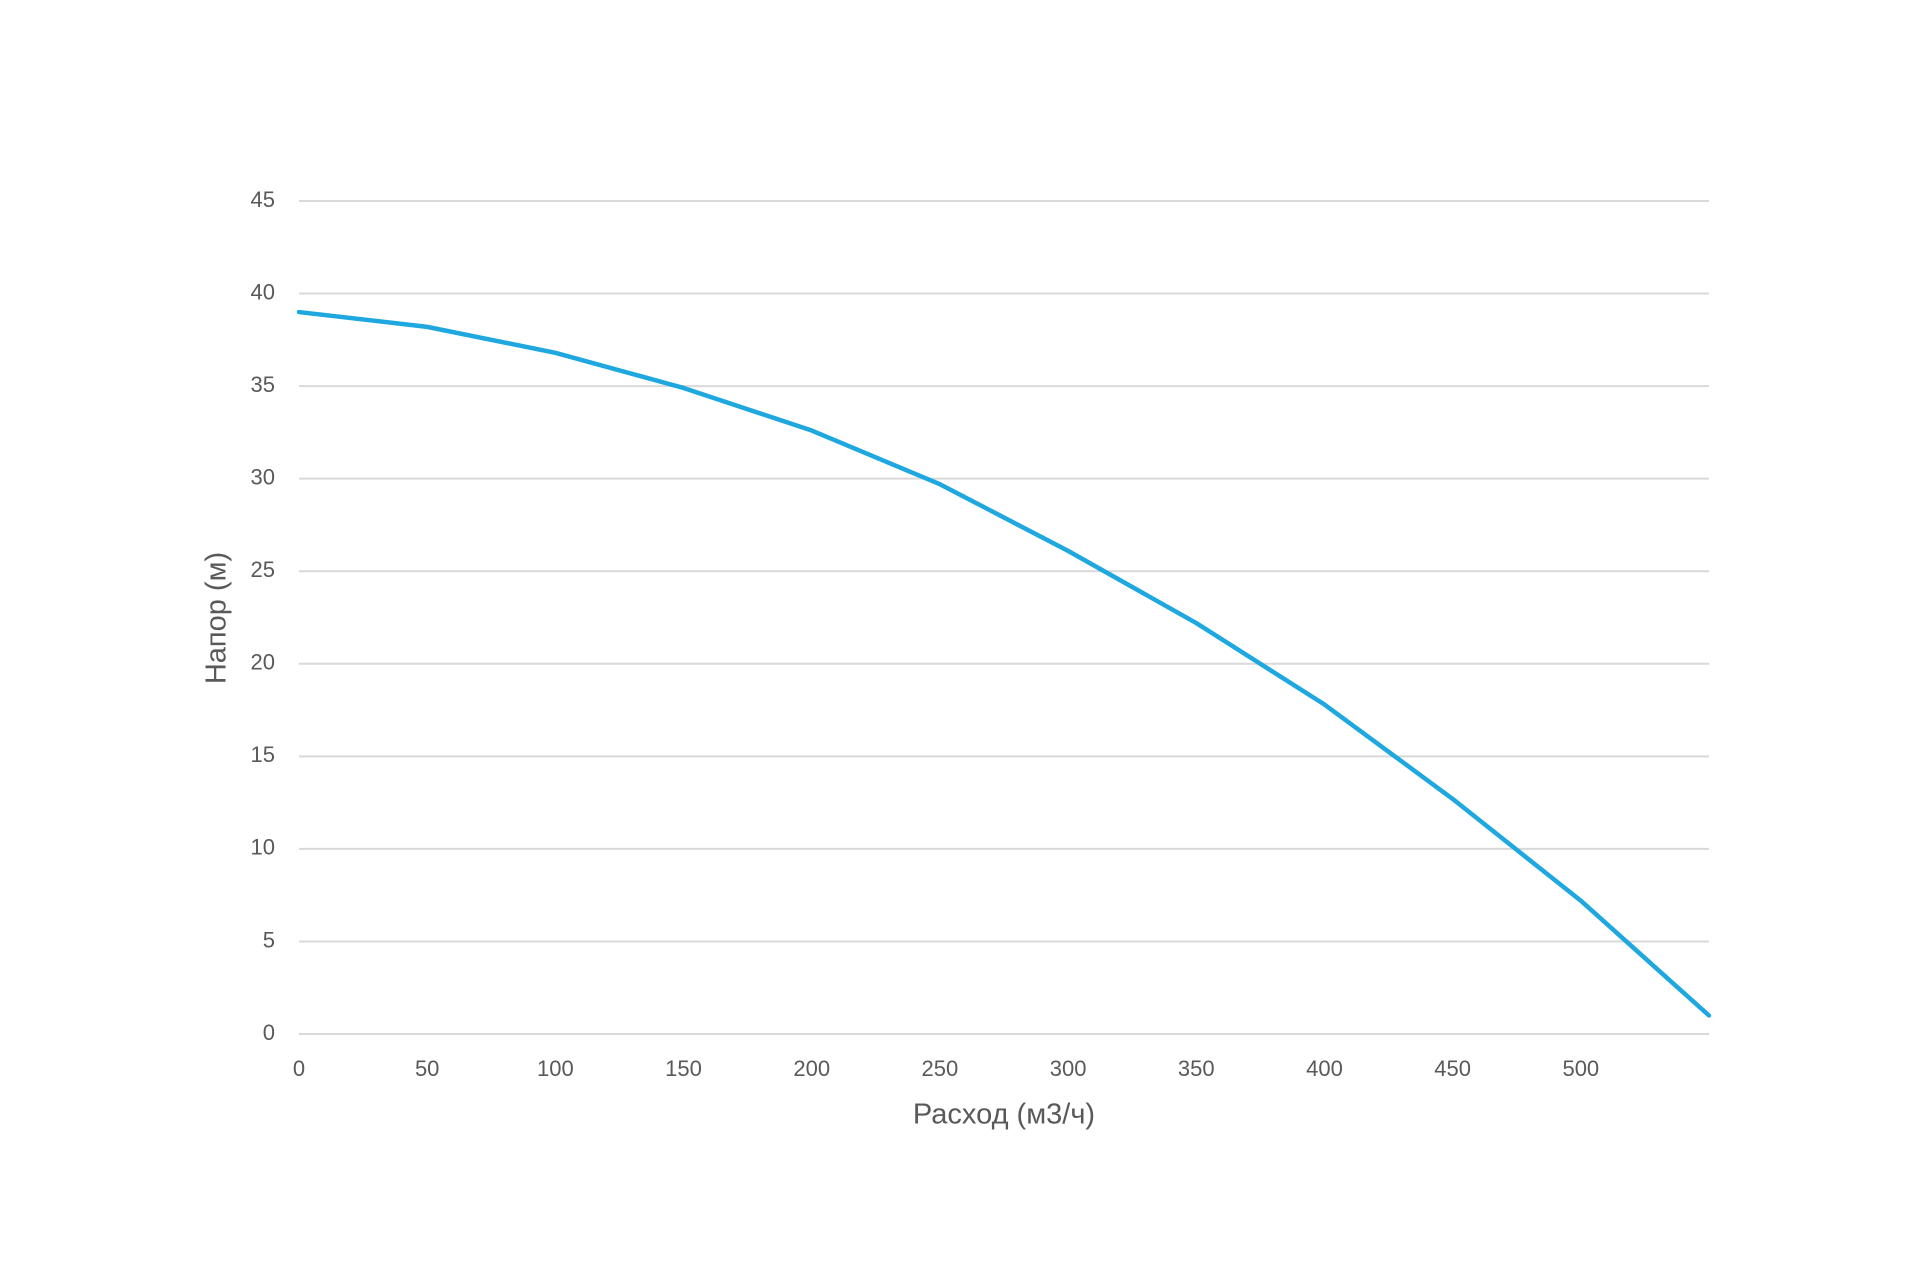  I want to click on x-tick-label: 150, so click(683, 1068).